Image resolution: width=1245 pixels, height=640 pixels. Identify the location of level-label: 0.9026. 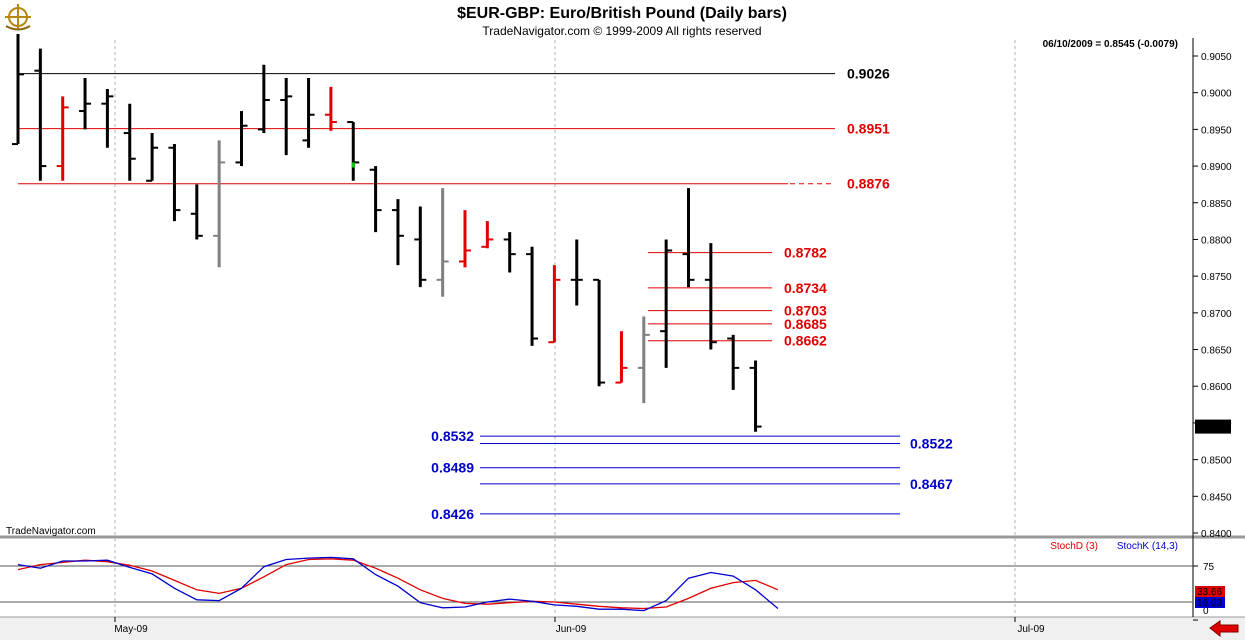
(868, 74).